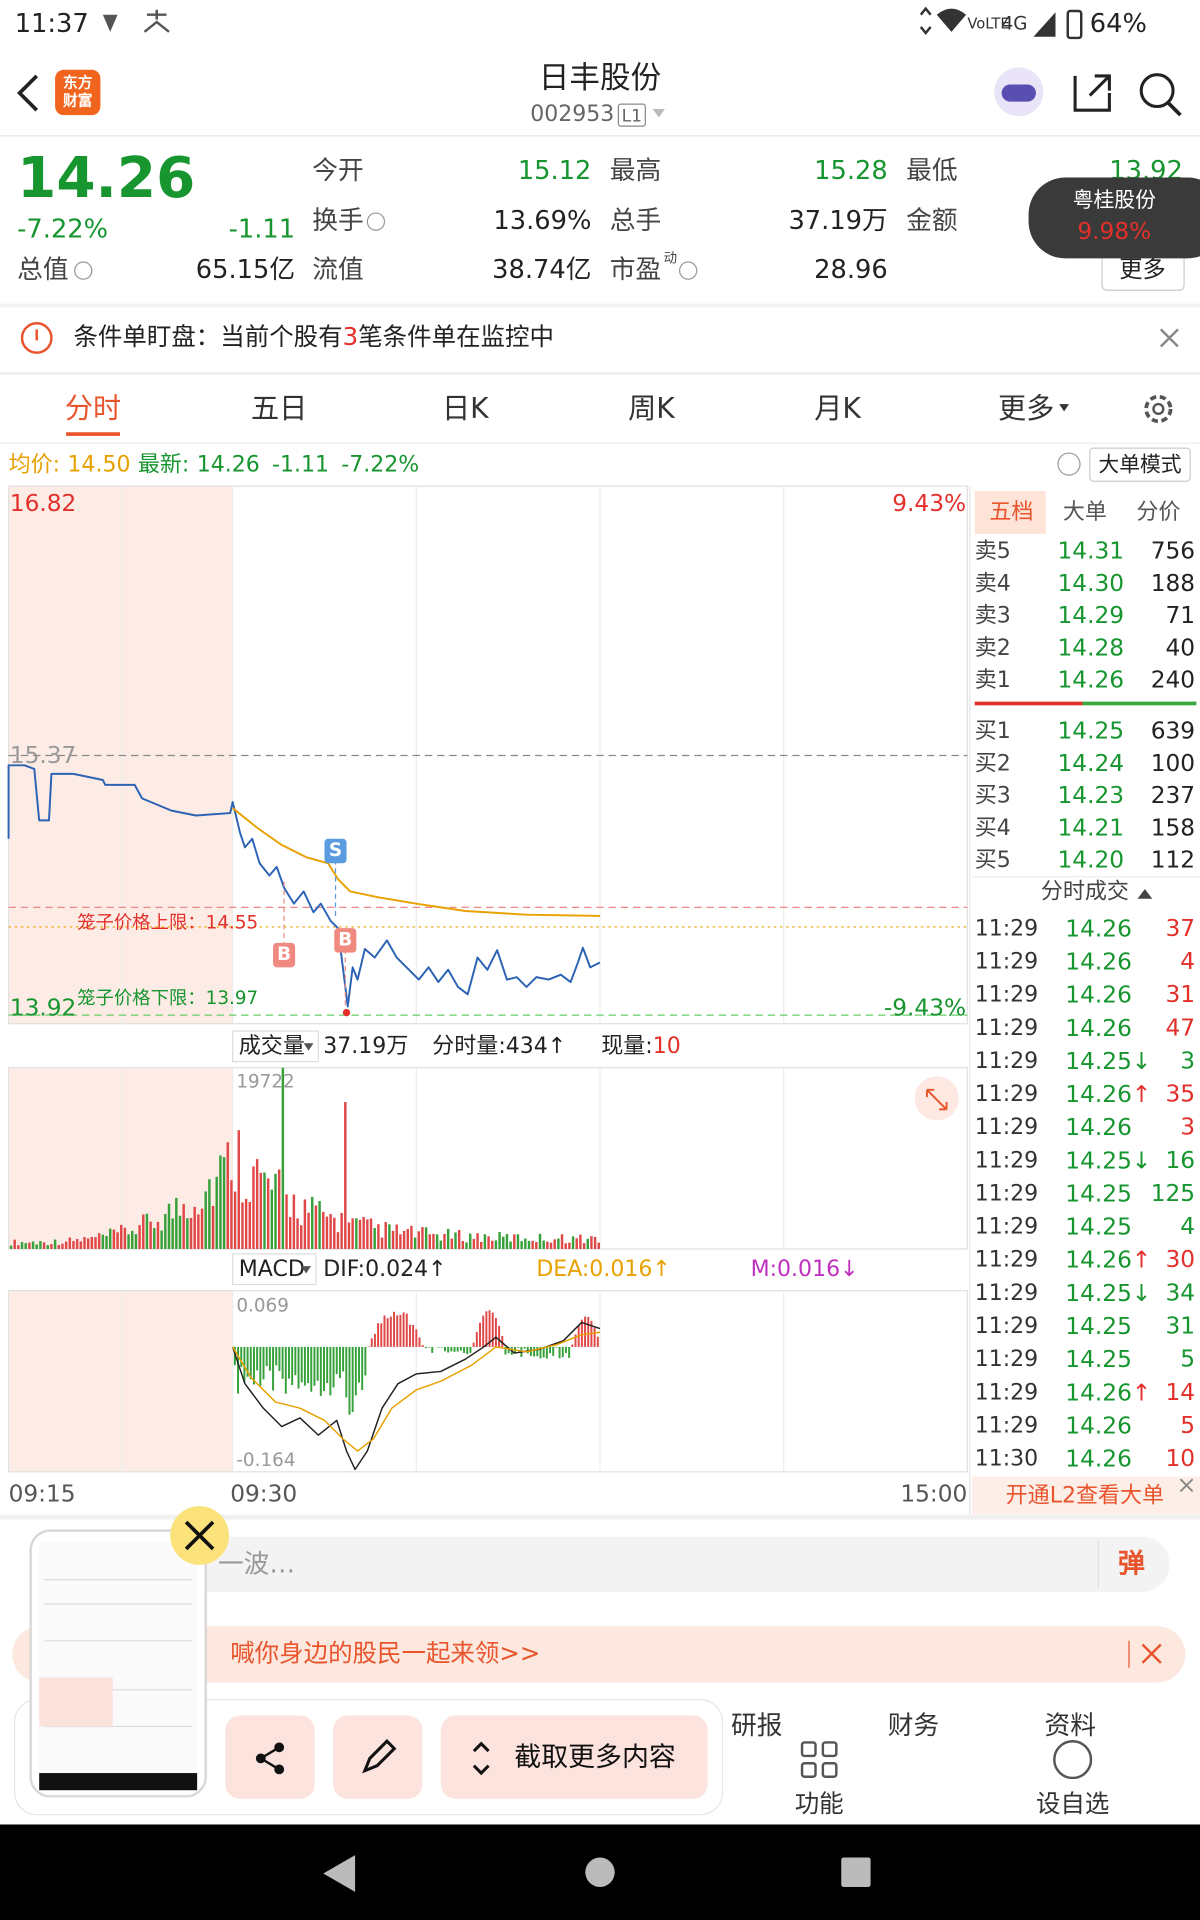 The image size is (1200, 1920). I want to click on trade-price: 14.26, so click(1098, 1425).